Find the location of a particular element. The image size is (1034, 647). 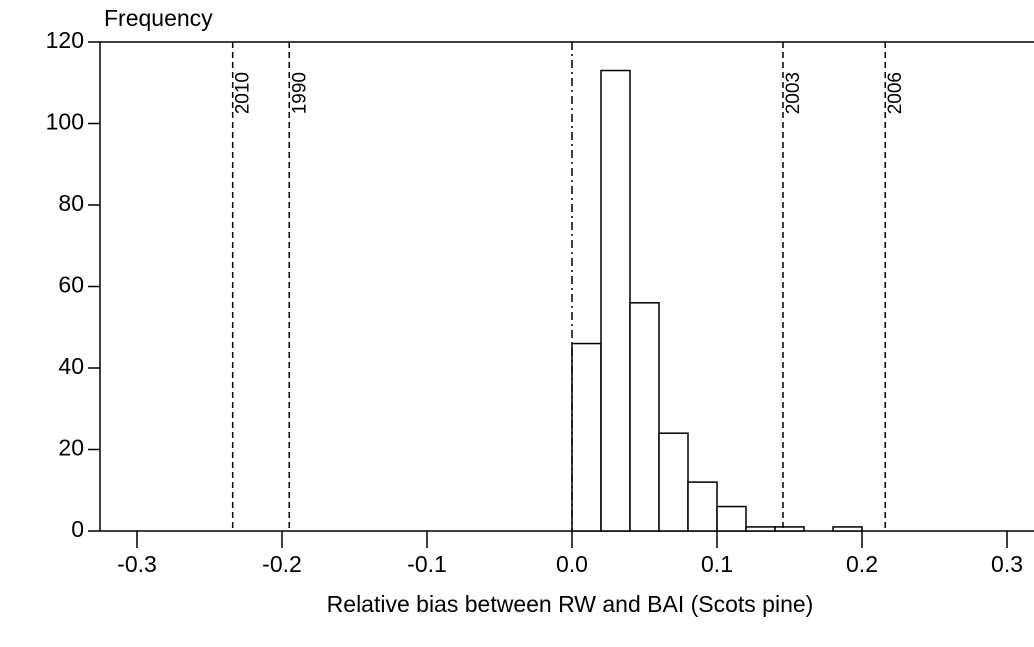

x-tick-label: -0.2 is located at coordinates (282, 564).